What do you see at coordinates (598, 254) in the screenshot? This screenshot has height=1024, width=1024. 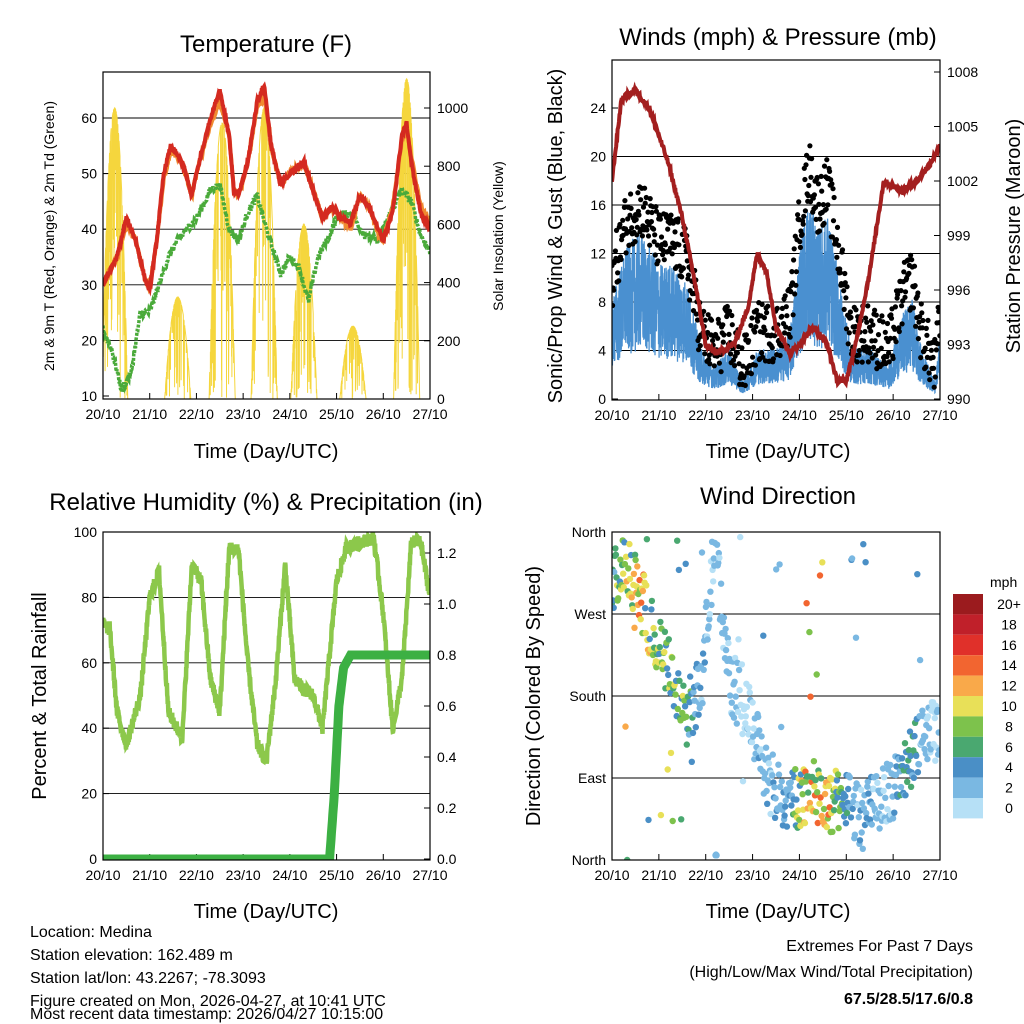 I see `winds-ytick-label: 12` at bounding box center [598, 254].